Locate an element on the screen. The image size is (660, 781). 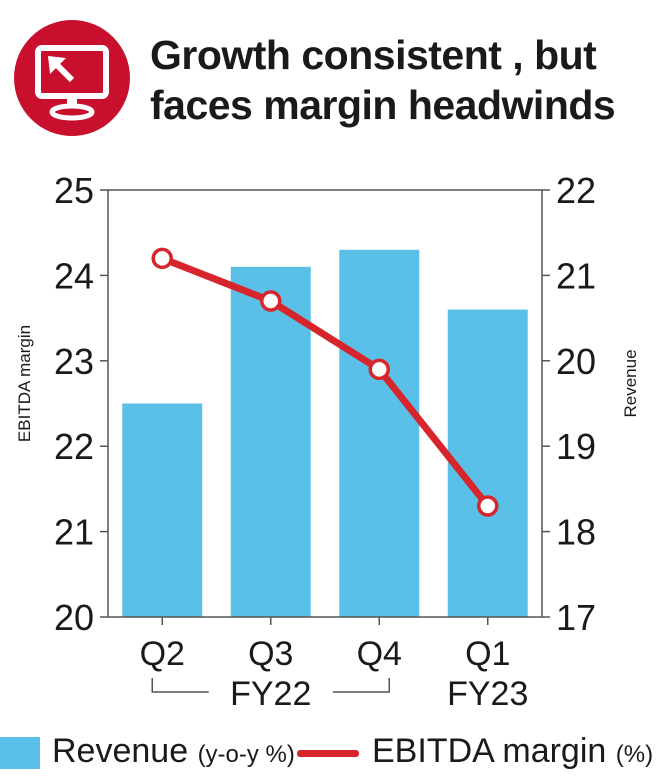
group-bracket-right is located at coordinates (361, 685).